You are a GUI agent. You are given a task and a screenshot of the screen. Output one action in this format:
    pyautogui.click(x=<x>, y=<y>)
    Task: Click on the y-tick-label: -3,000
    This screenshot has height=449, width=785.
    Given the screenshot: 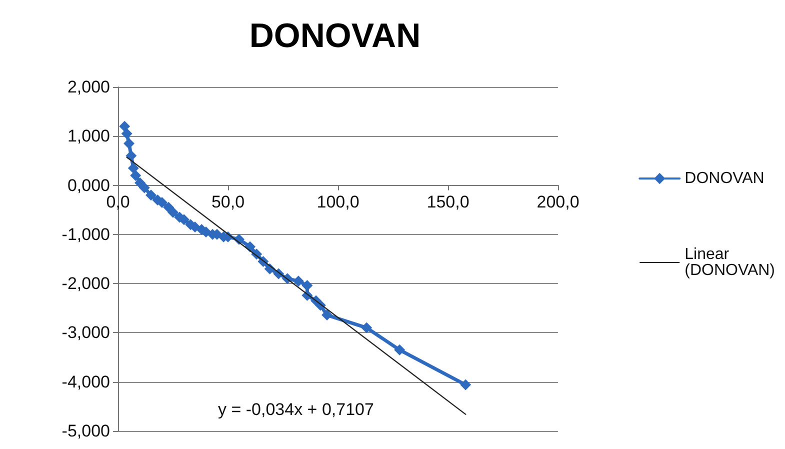 What is the action you would take?
    pyautogui.click(x=86, y=332)
    